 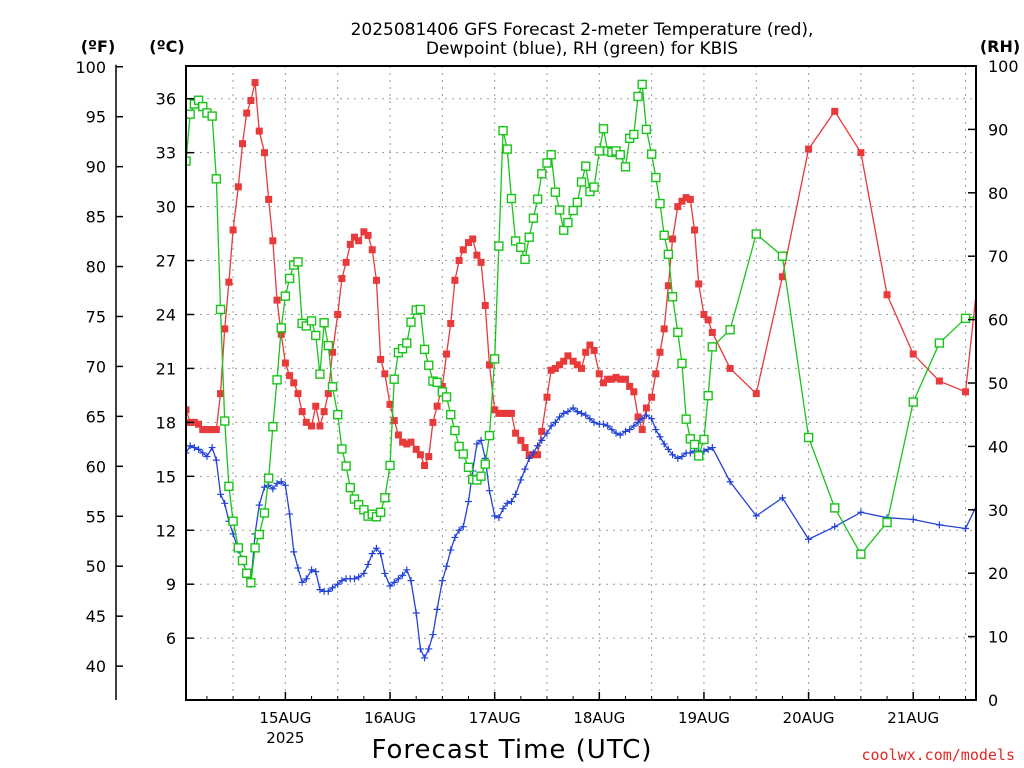 What do you see at coordinates (166, 530) in the screenshot?
I see `celsius-tick-label: 12` at bounding box center [166, 530].